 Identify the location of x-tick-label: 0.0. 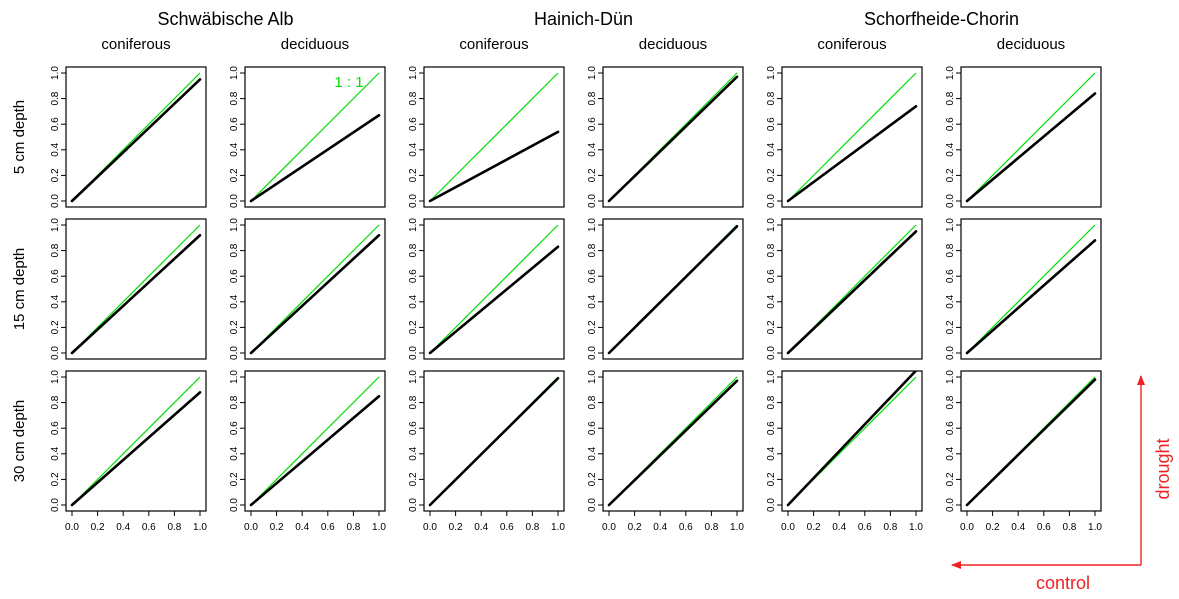
(788, 527).